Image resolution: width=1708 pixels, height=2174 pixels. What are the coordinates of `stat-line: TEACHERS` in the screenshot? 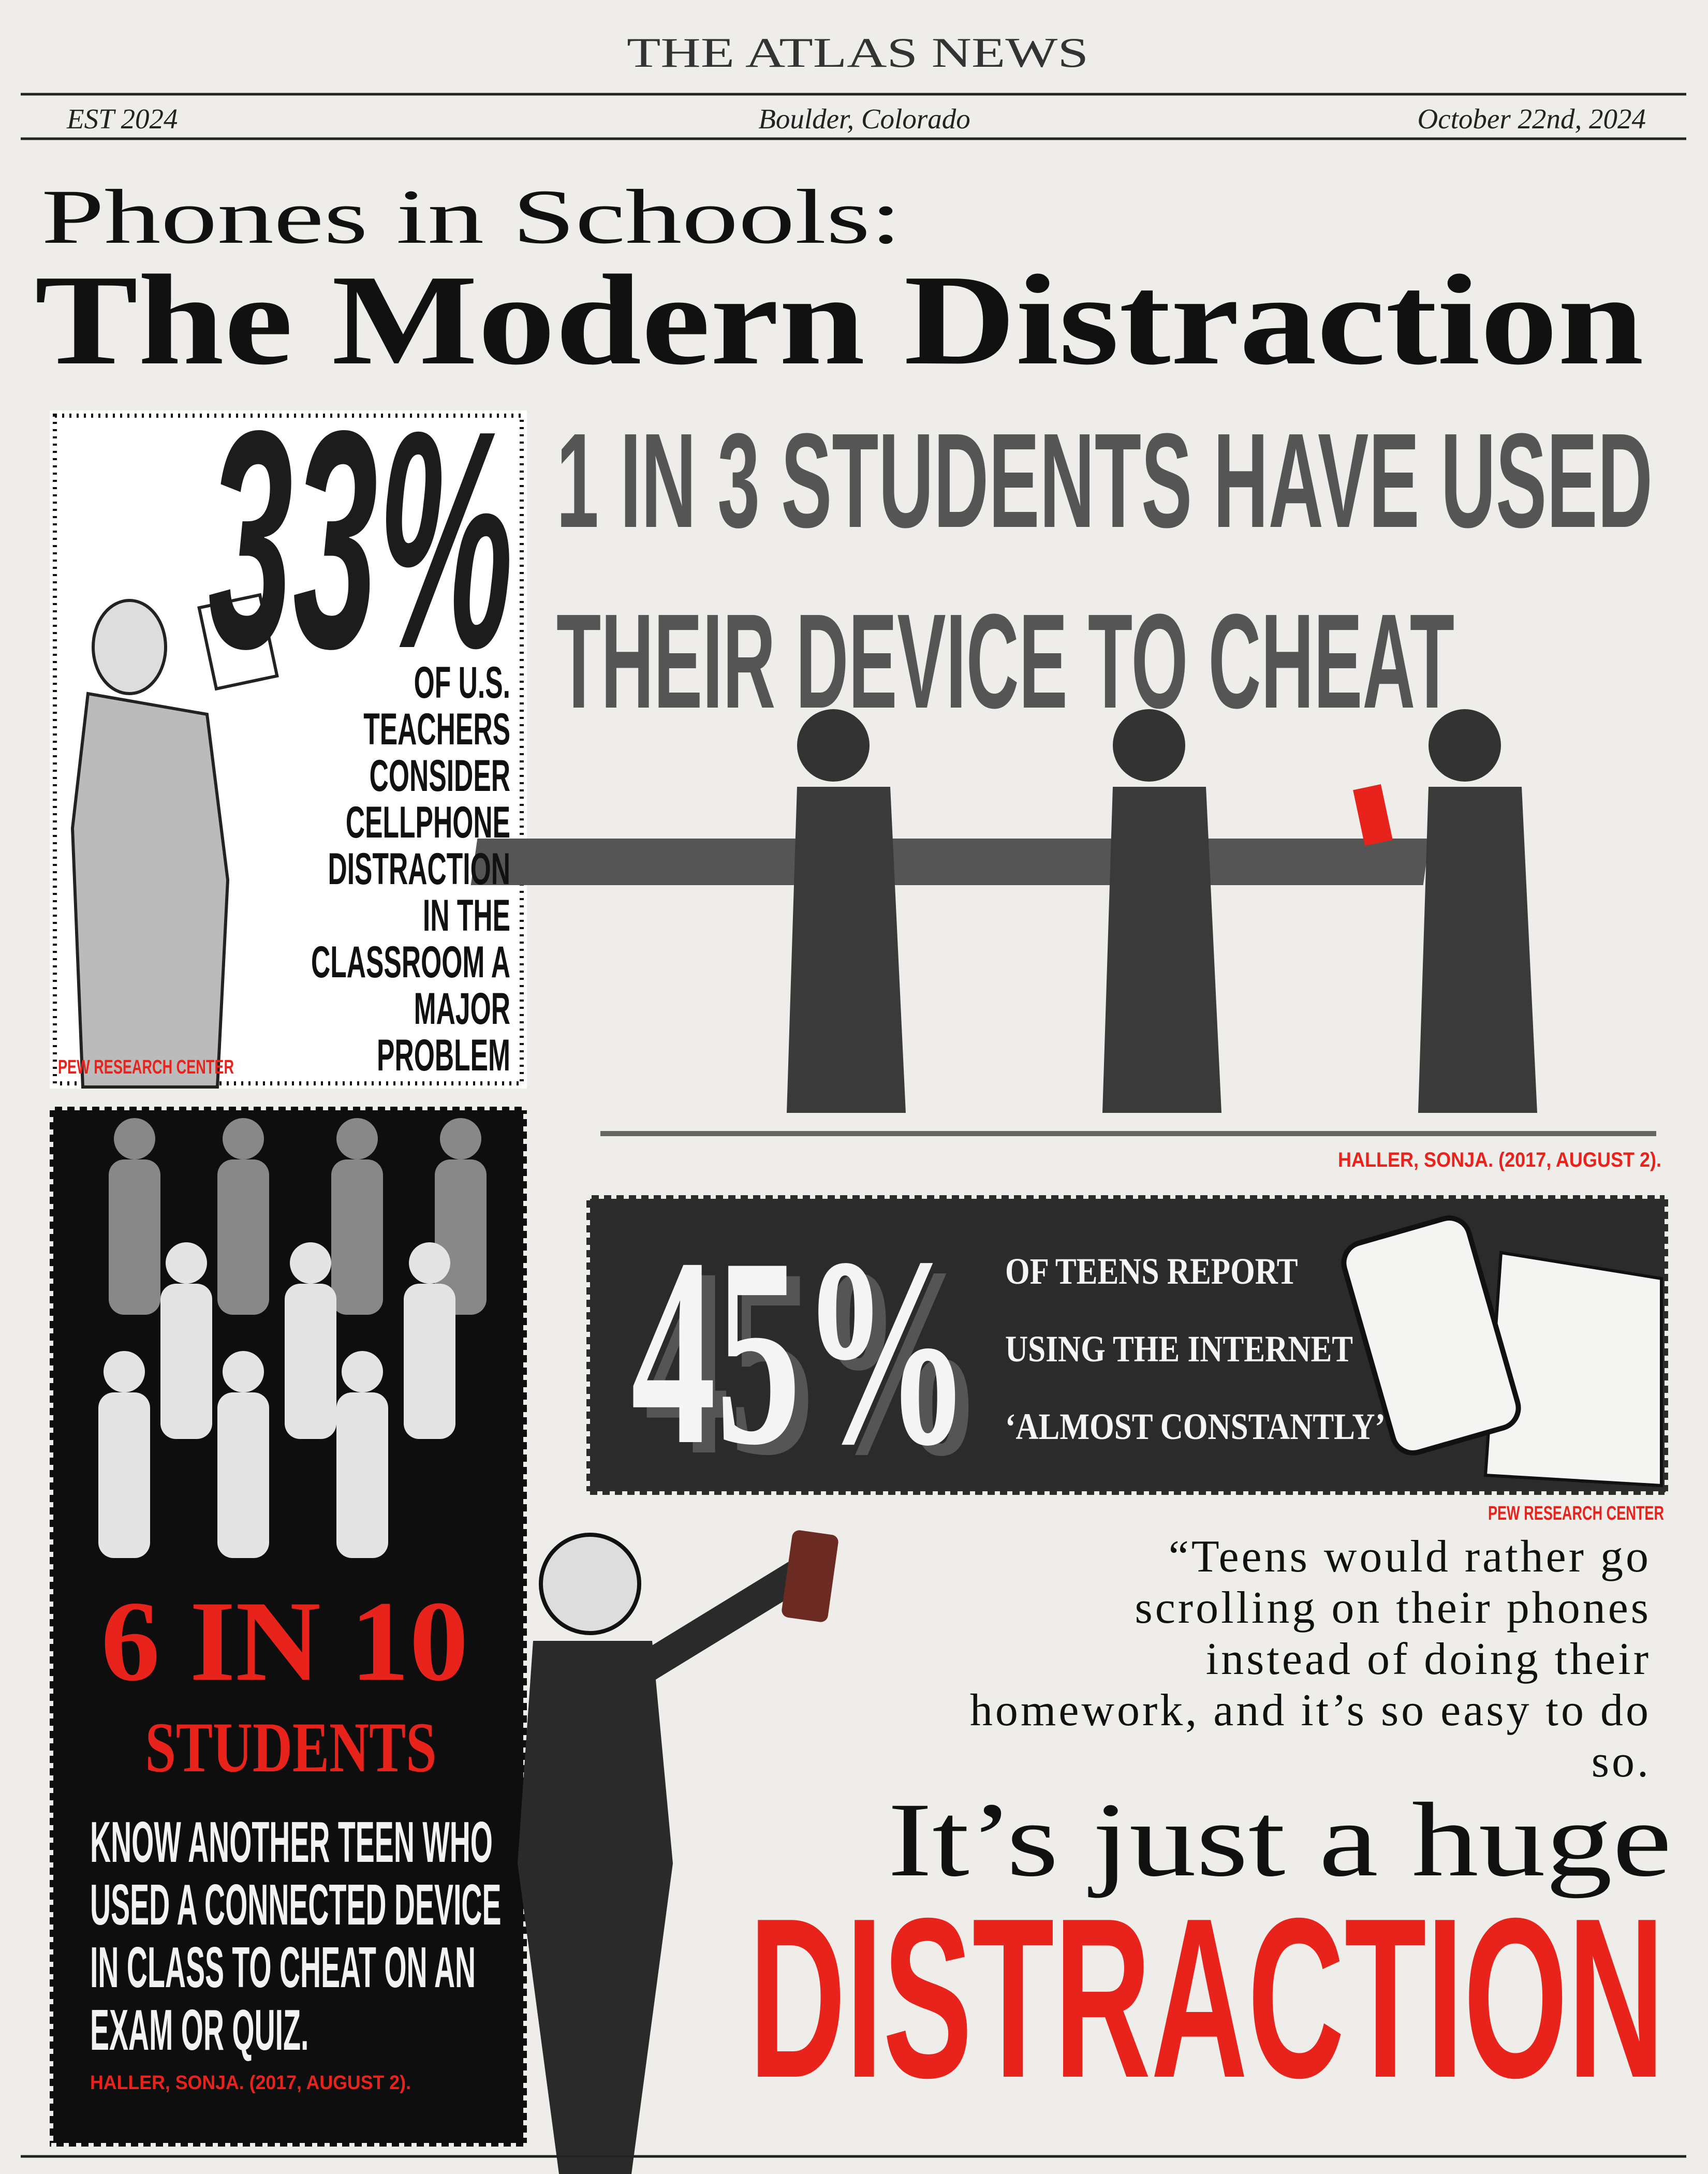 It's located at (436, 730).